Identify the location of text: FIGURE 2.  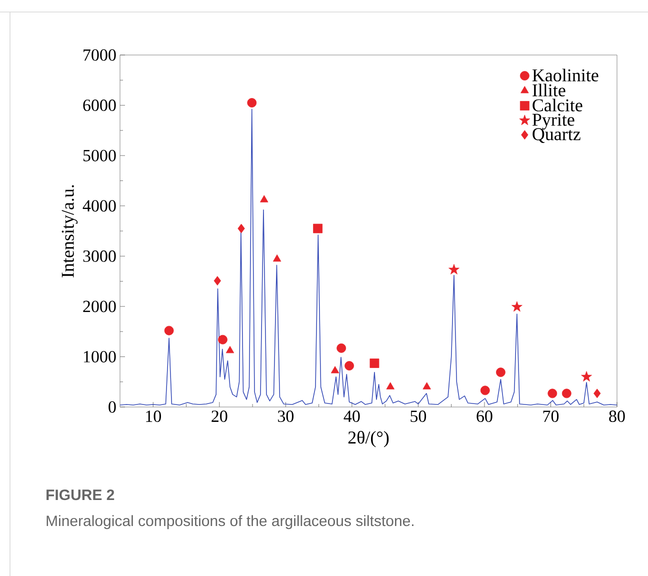
(80, 495).